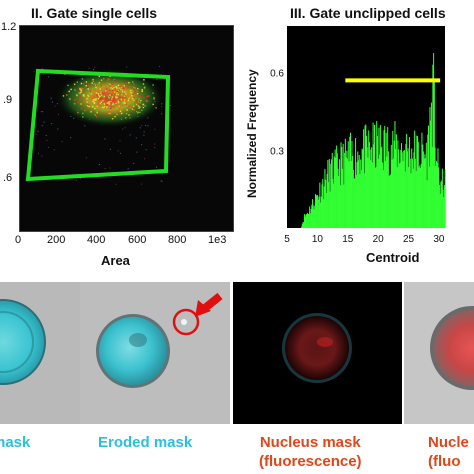  What do you see at coordinates (318, 239) in the screenshot?
I see `histogram-x-tick: 10` at bounding box center [318, 239].